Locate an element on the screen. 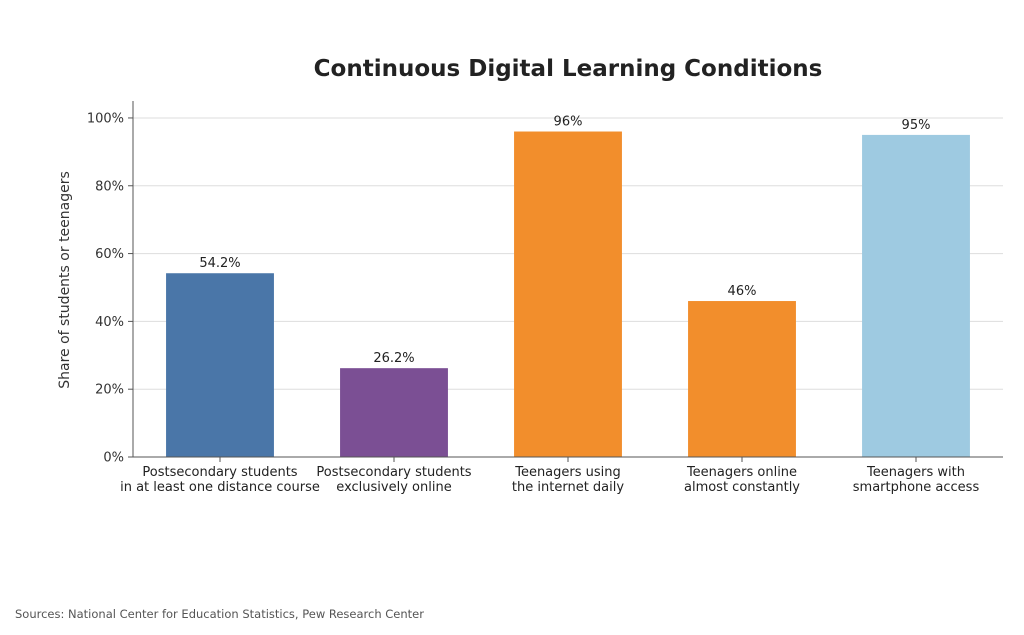  x-tick-label: almost constantly is located at coordinates (742, 487).